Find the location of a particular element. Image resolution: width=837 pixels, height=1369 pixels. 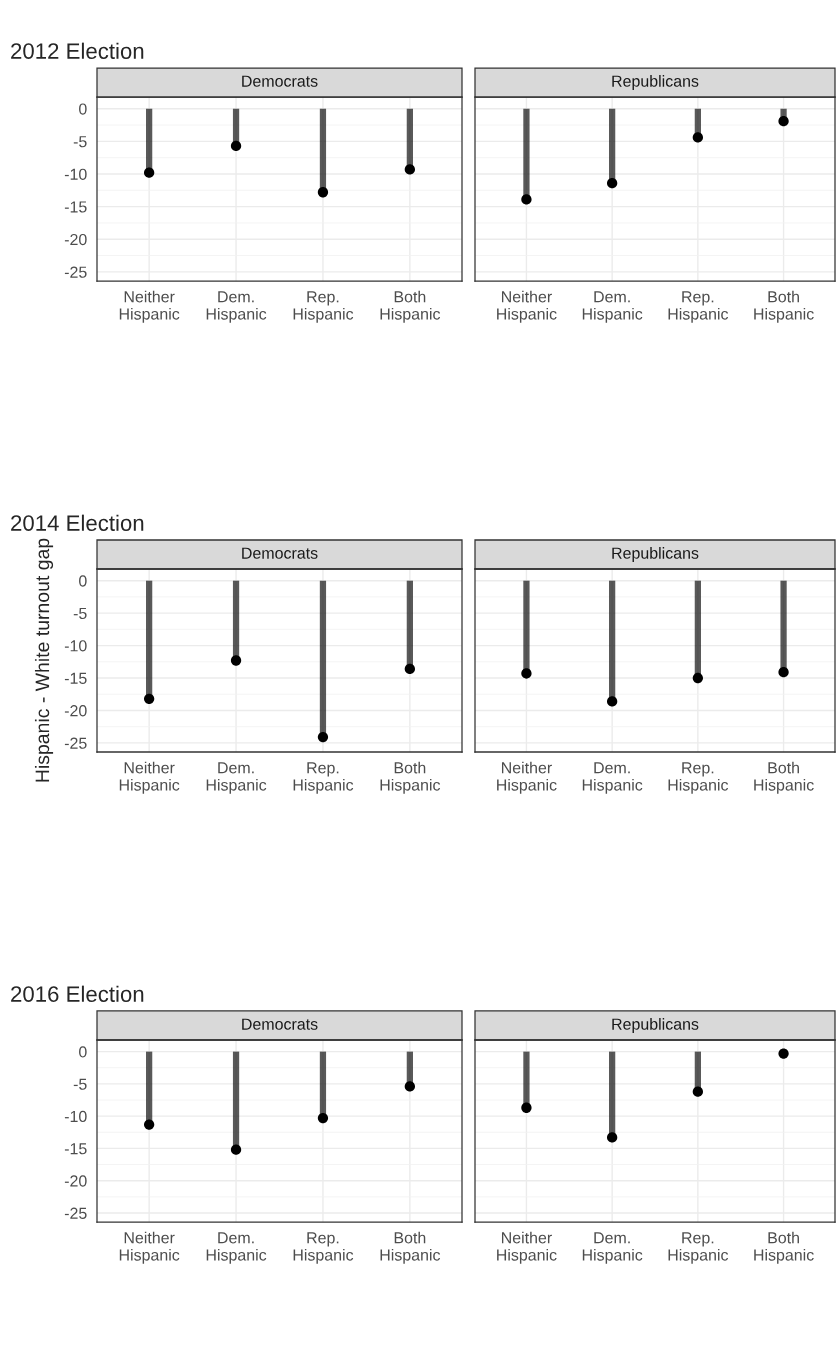

chart-title: 2014 Election is located at coordinates (77, 522).